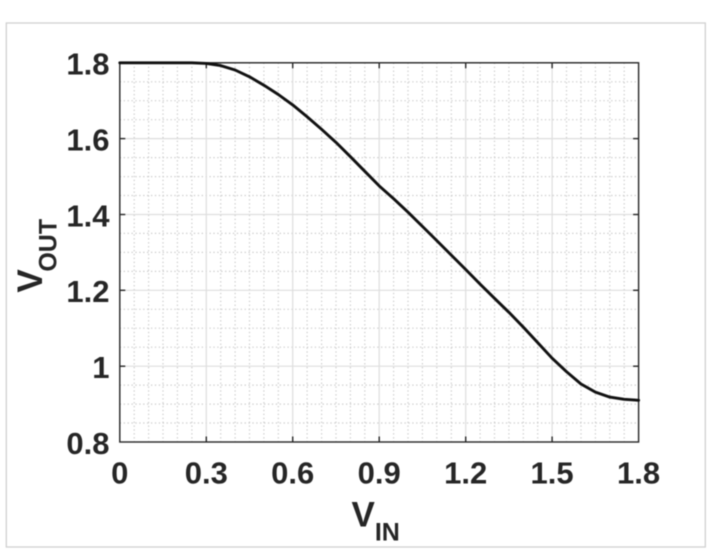 Image resolution: width=708 pixels, height=555 pixels. What do you see at coordinates (87, 140) in the screenshot?
I see `svg-text: 1.6` at bounding box center [87, 140].